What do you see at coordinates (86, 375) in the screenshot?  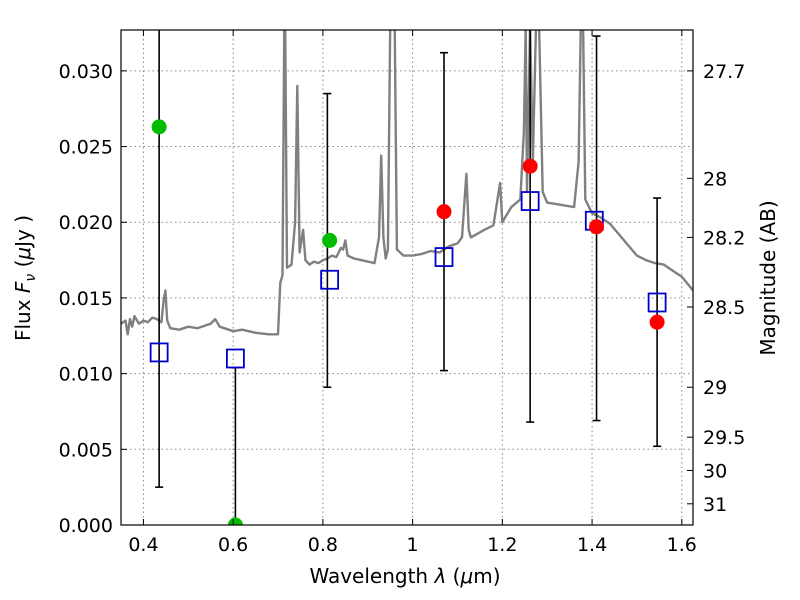 I see `y-tick-label: 0.010` at bounding box center [86, 375].